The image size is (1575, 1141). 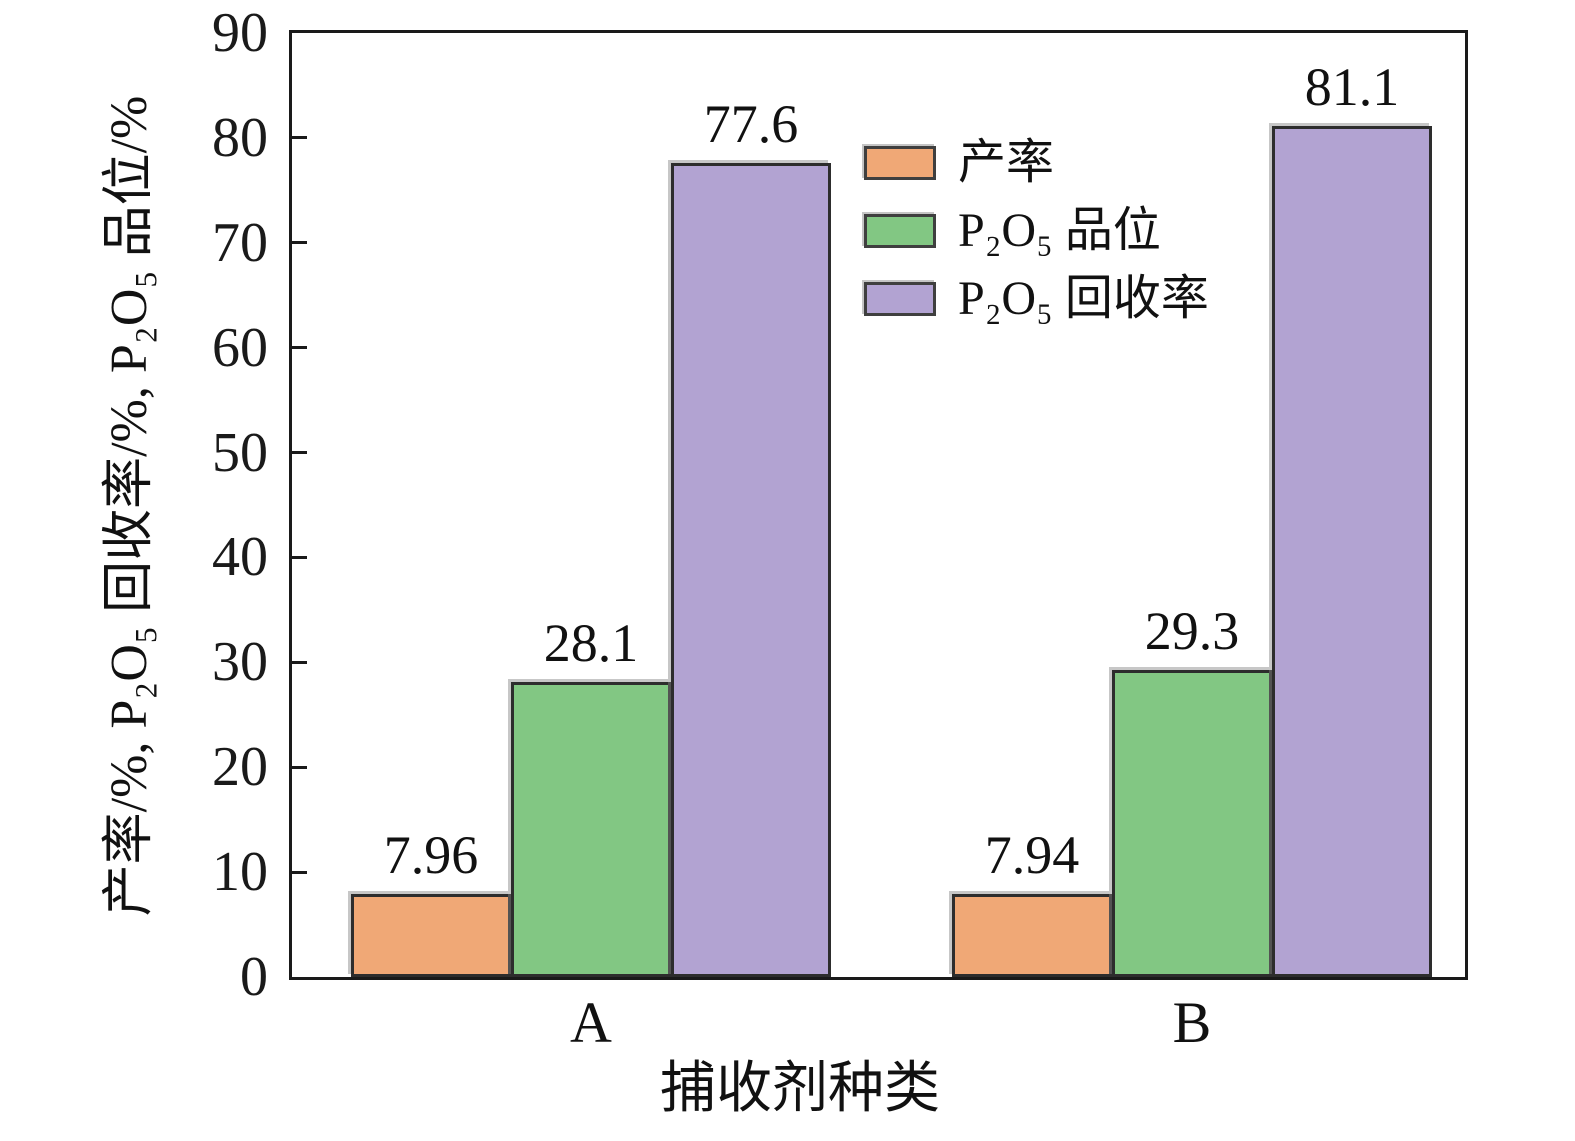 What do you see at coordinates (751, 570) in the screenshot?
I see `bar-A-series3` at bounding box center [751, 570].